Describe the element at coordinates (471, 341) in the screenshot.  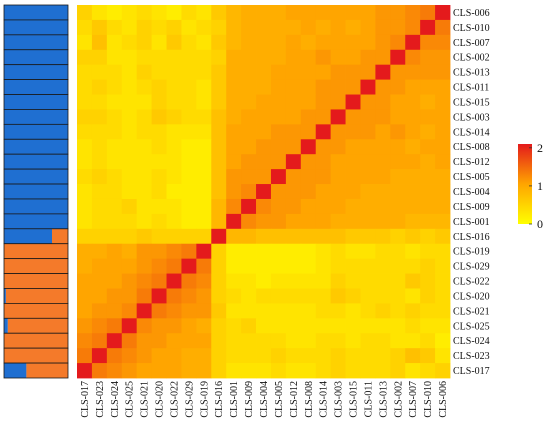
I see `row-label: CLS-024` at that location.